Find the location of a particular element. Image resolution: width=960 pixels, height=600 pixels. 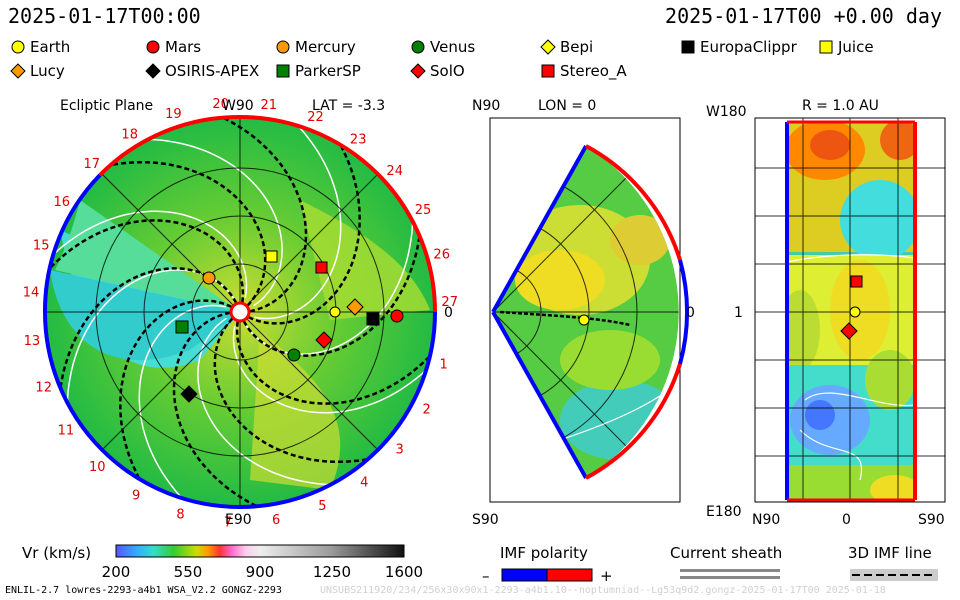

sphere-bottom-n: N90 is located at coordinates (766, 520).